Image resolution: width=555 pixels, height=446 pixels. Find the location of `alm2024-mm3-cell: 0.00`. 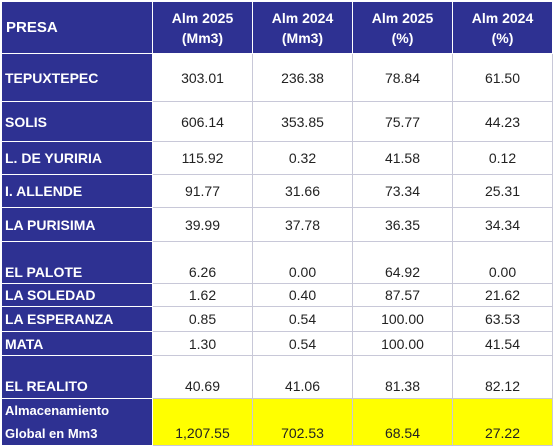

alm2024-mm3-cell: 0.00 is located at coordinates (302, 262).